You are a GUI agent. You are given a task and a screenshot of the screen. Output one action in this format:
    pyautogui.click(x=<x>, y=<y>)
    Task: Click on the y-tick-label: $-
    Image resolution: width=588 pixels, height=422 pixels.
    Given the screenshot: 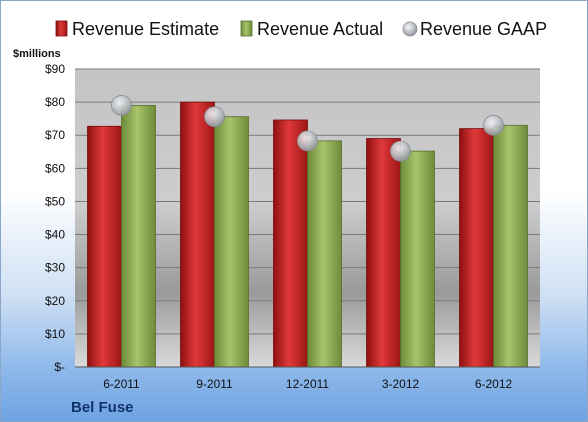 What is the action you would take?
    pyautogui.click(x=59, y=367)
    